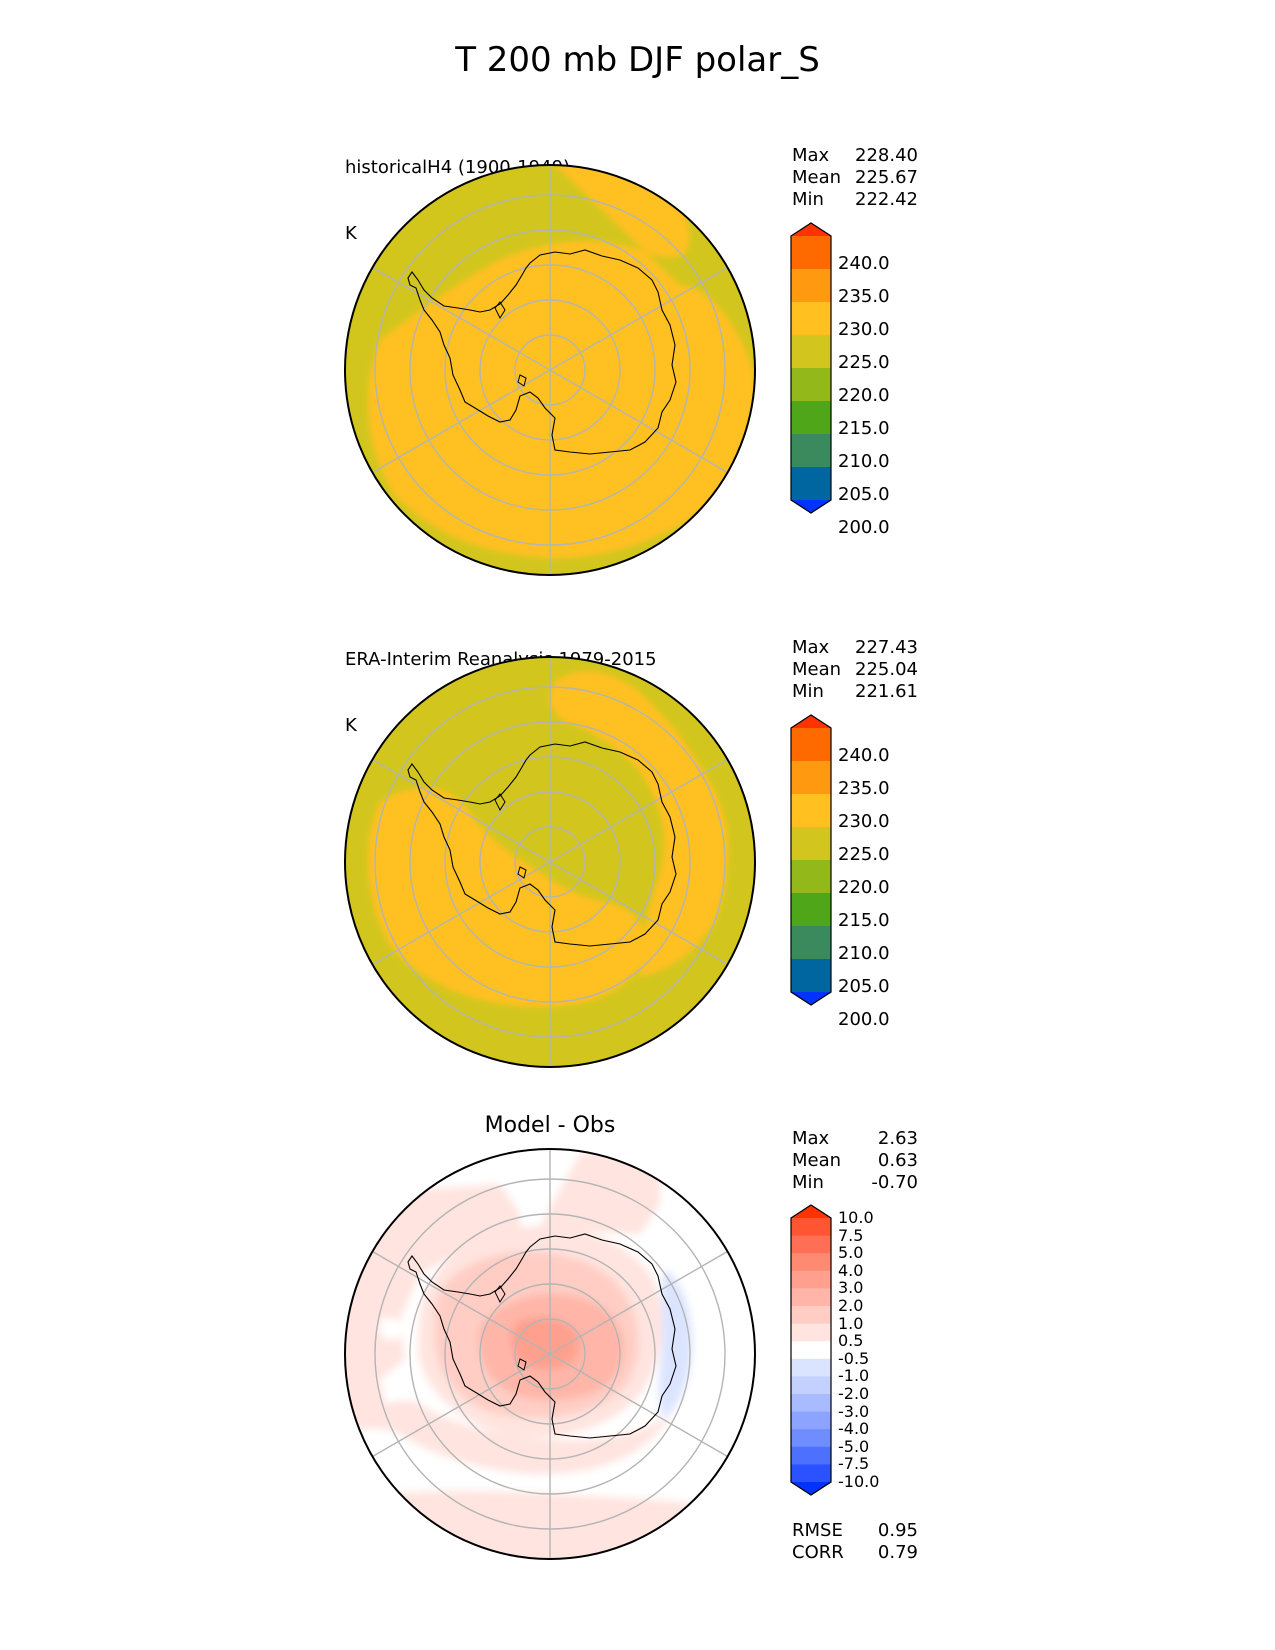  I want to click on panel2-stats: Max 227.43 Mean 225.04 Min 221.61, so click(855, 670).